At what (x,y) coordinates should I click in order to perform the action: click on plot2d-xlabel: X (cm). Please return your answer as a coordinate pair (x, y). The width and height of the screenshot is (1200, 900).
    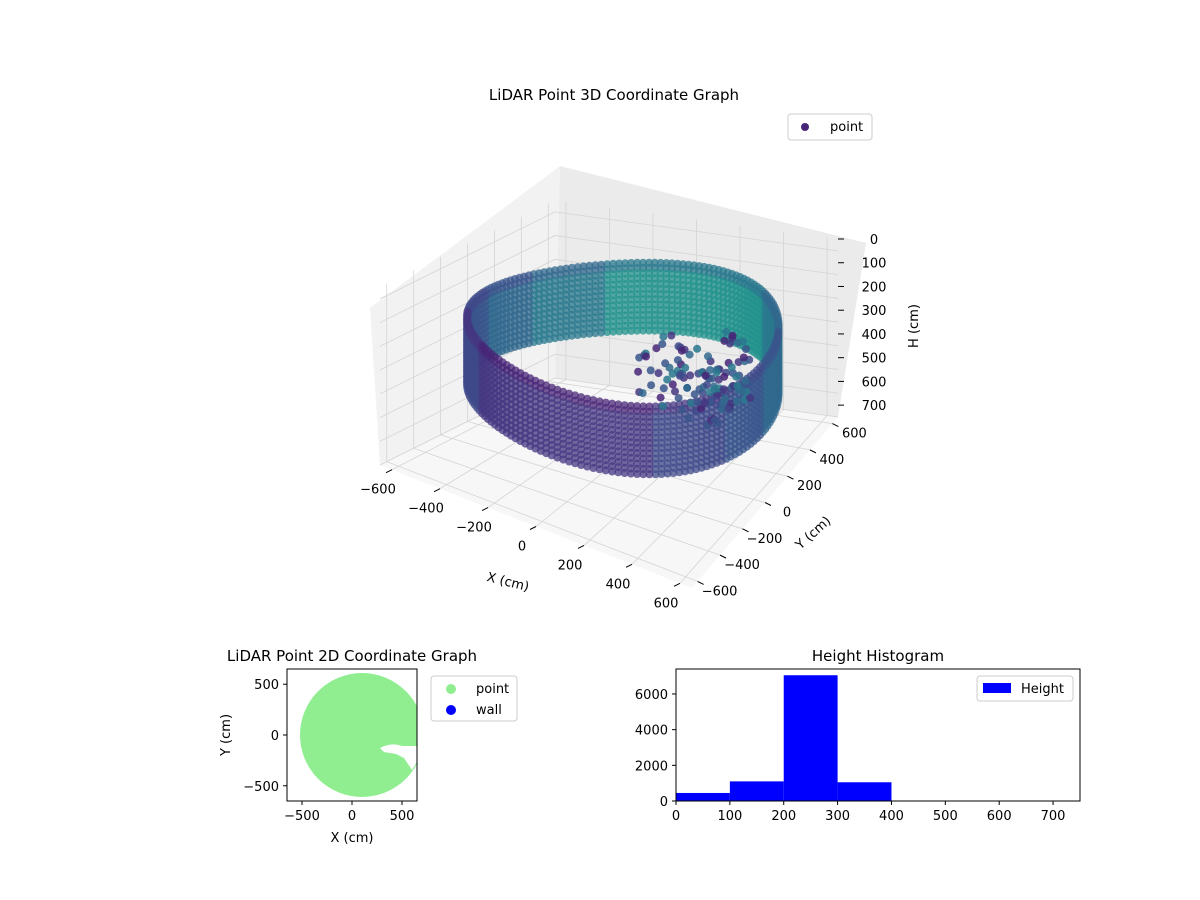
    Looking at the image, I should click on (352, 838).